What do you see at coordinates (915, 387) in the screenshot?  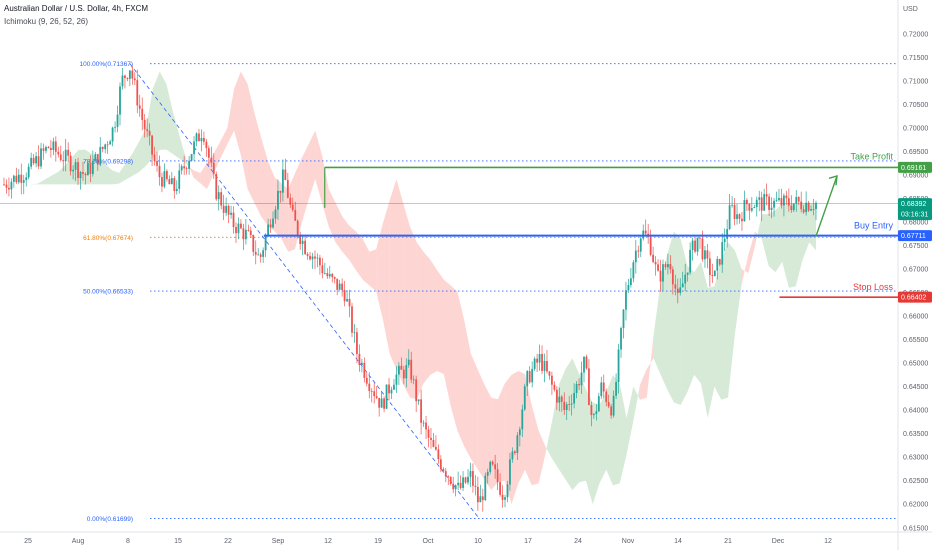 I see `y-tick-label: 0.64500` at bounding box center [915, 387].